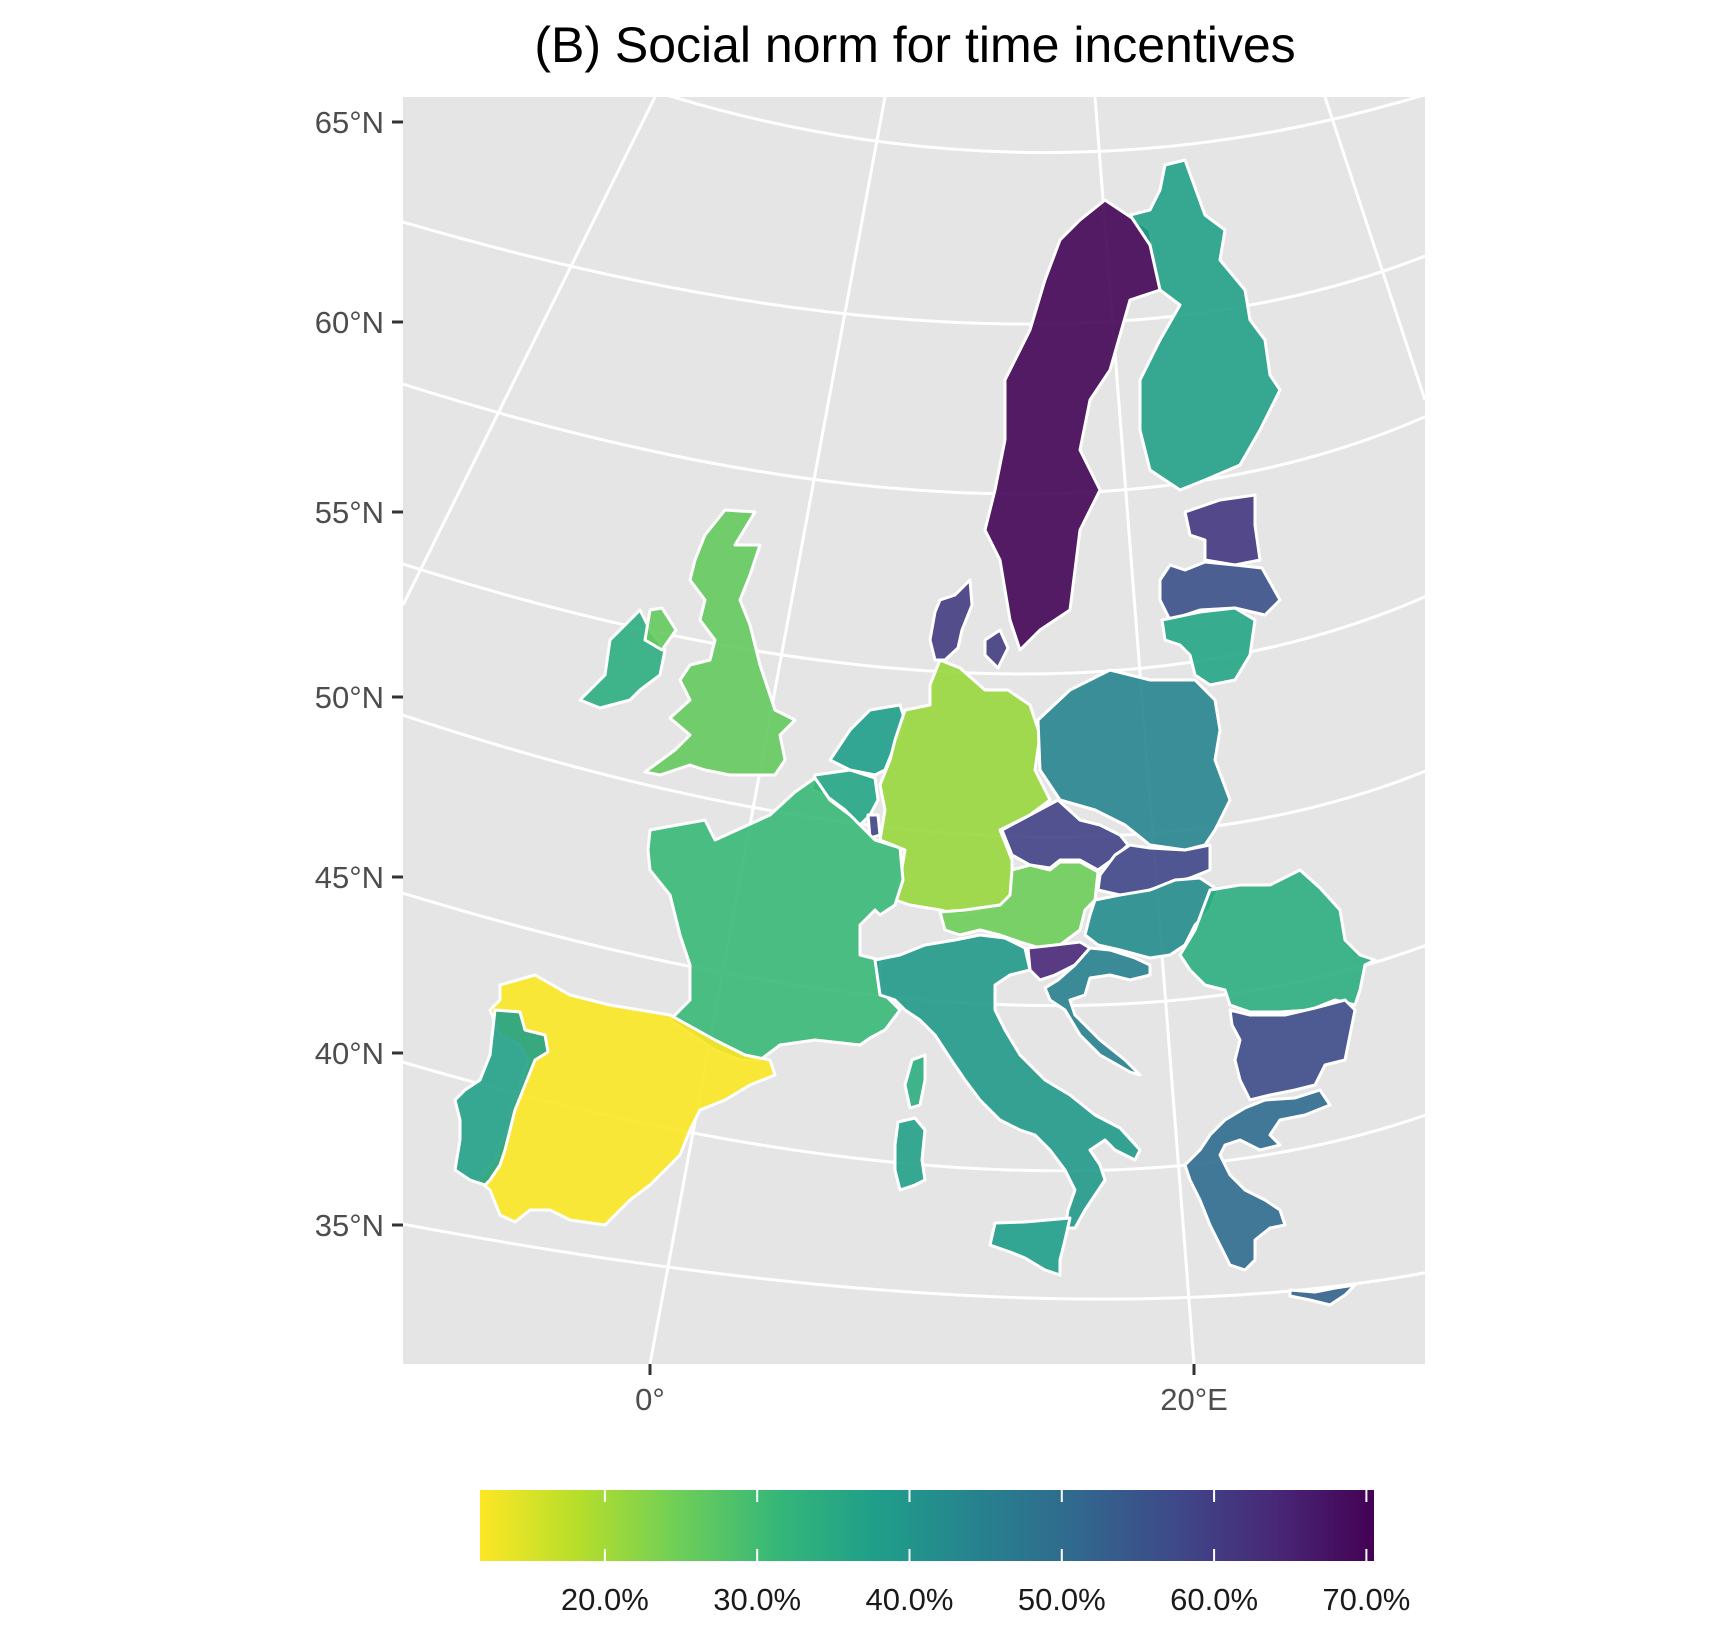  Describe the element at coordinates (349, 697) in the screenshot. I see `lat-label-50: 50°N` at that location.